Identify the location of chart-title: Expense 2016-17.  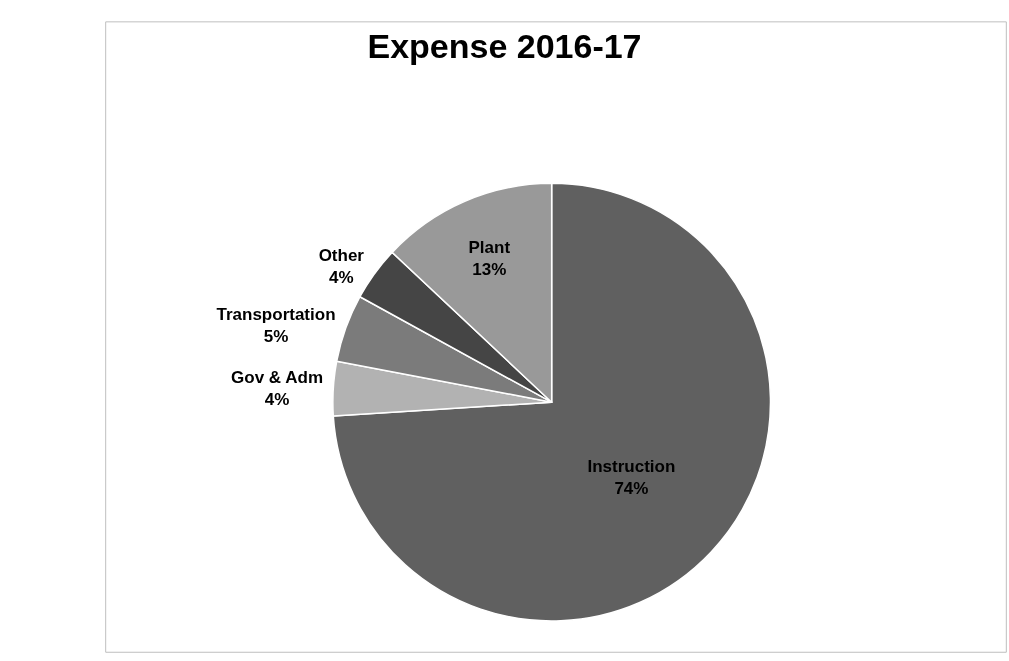
(504, 46).